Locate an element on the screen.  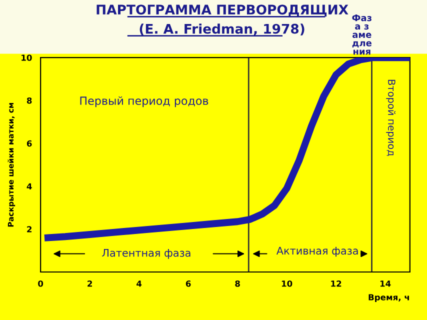
y-tick-label: 4 is located at coordinates (29, 186).